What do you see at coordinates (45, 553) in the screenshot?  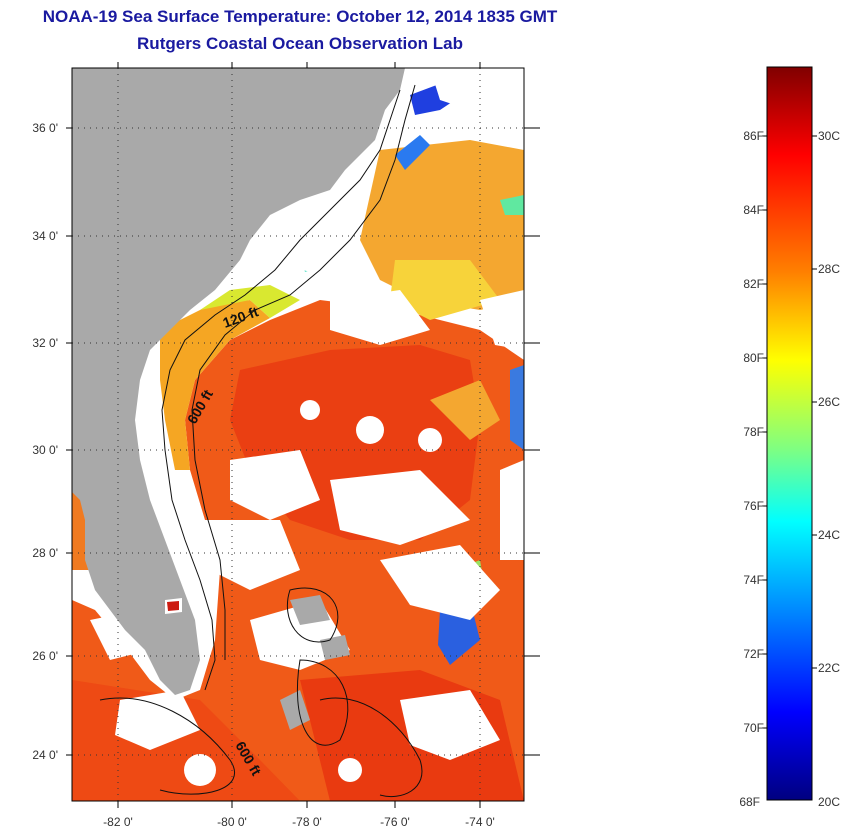 I see `lat-label: 28 0'` at bounding box center [45, 553].